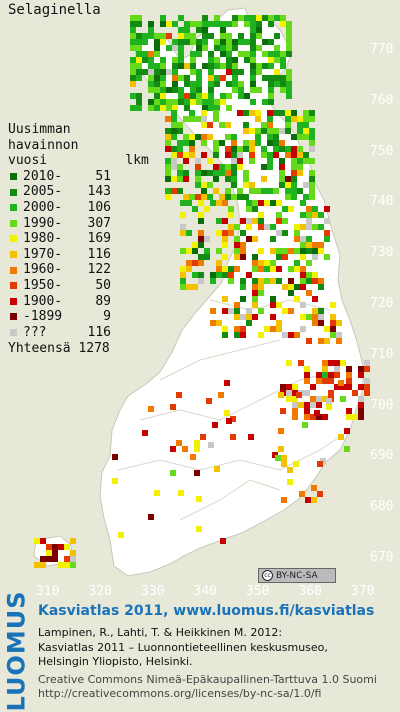 The height and width of the screenshot is (712, 400). Describe the element at coordinates (78, 161) in the screenshot. I see `legend-header-line: vuosi lkm` at that location.